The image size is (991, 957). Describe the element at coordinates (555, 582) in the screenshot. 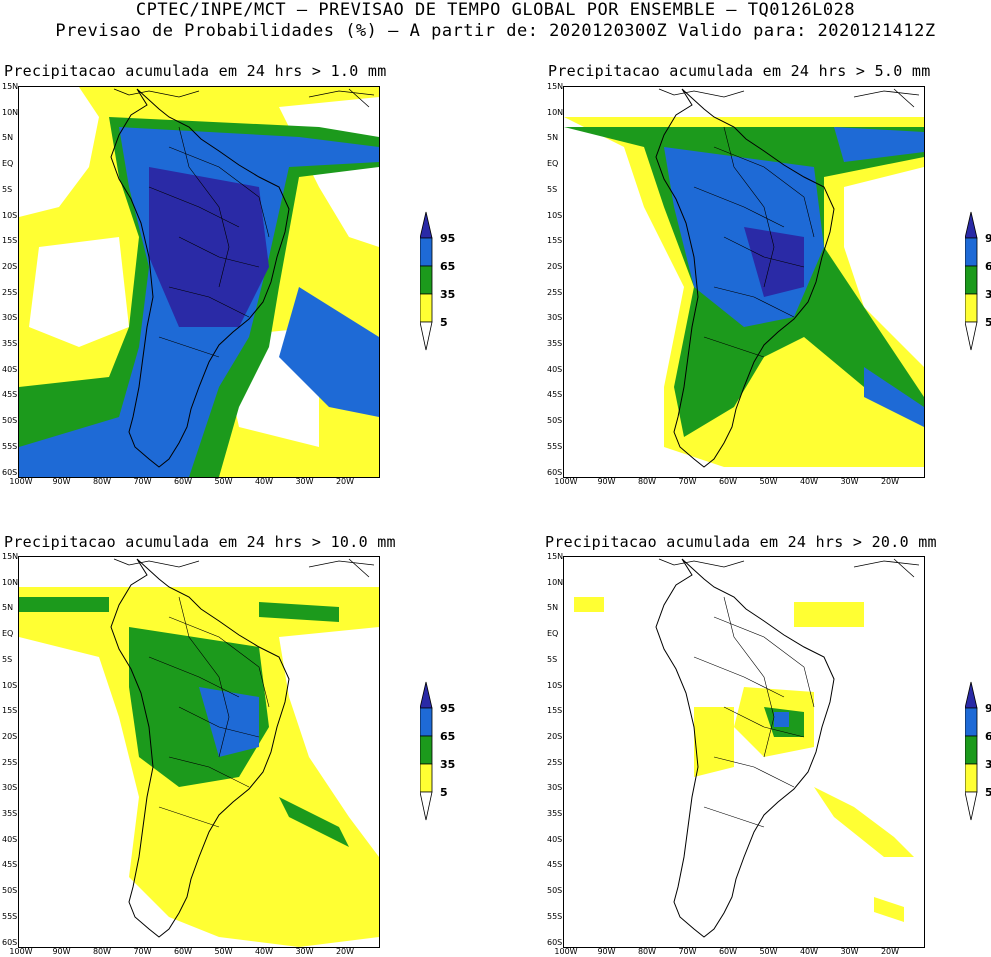

I see `lat-tick-label: 10N` at that location.